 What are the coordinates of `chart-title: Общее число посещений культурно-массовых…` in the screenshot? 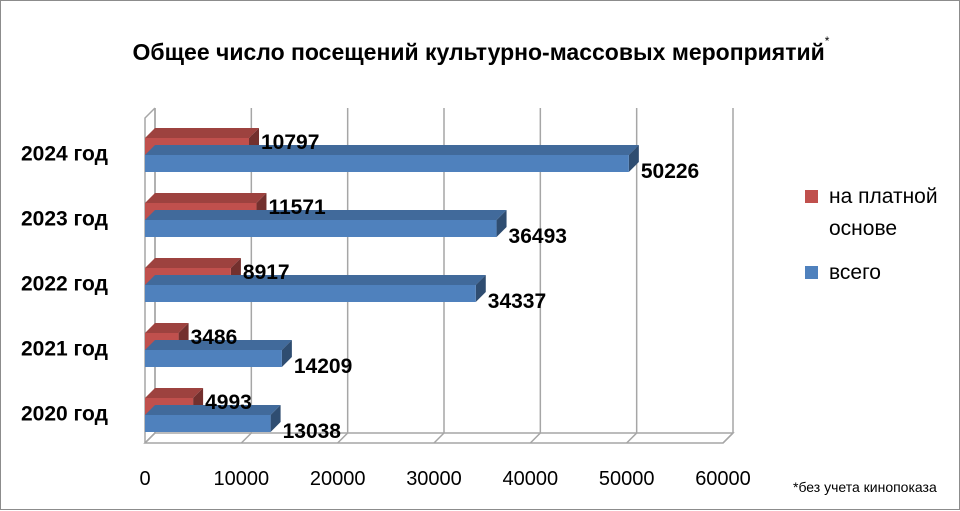 It's located at (480, 50).